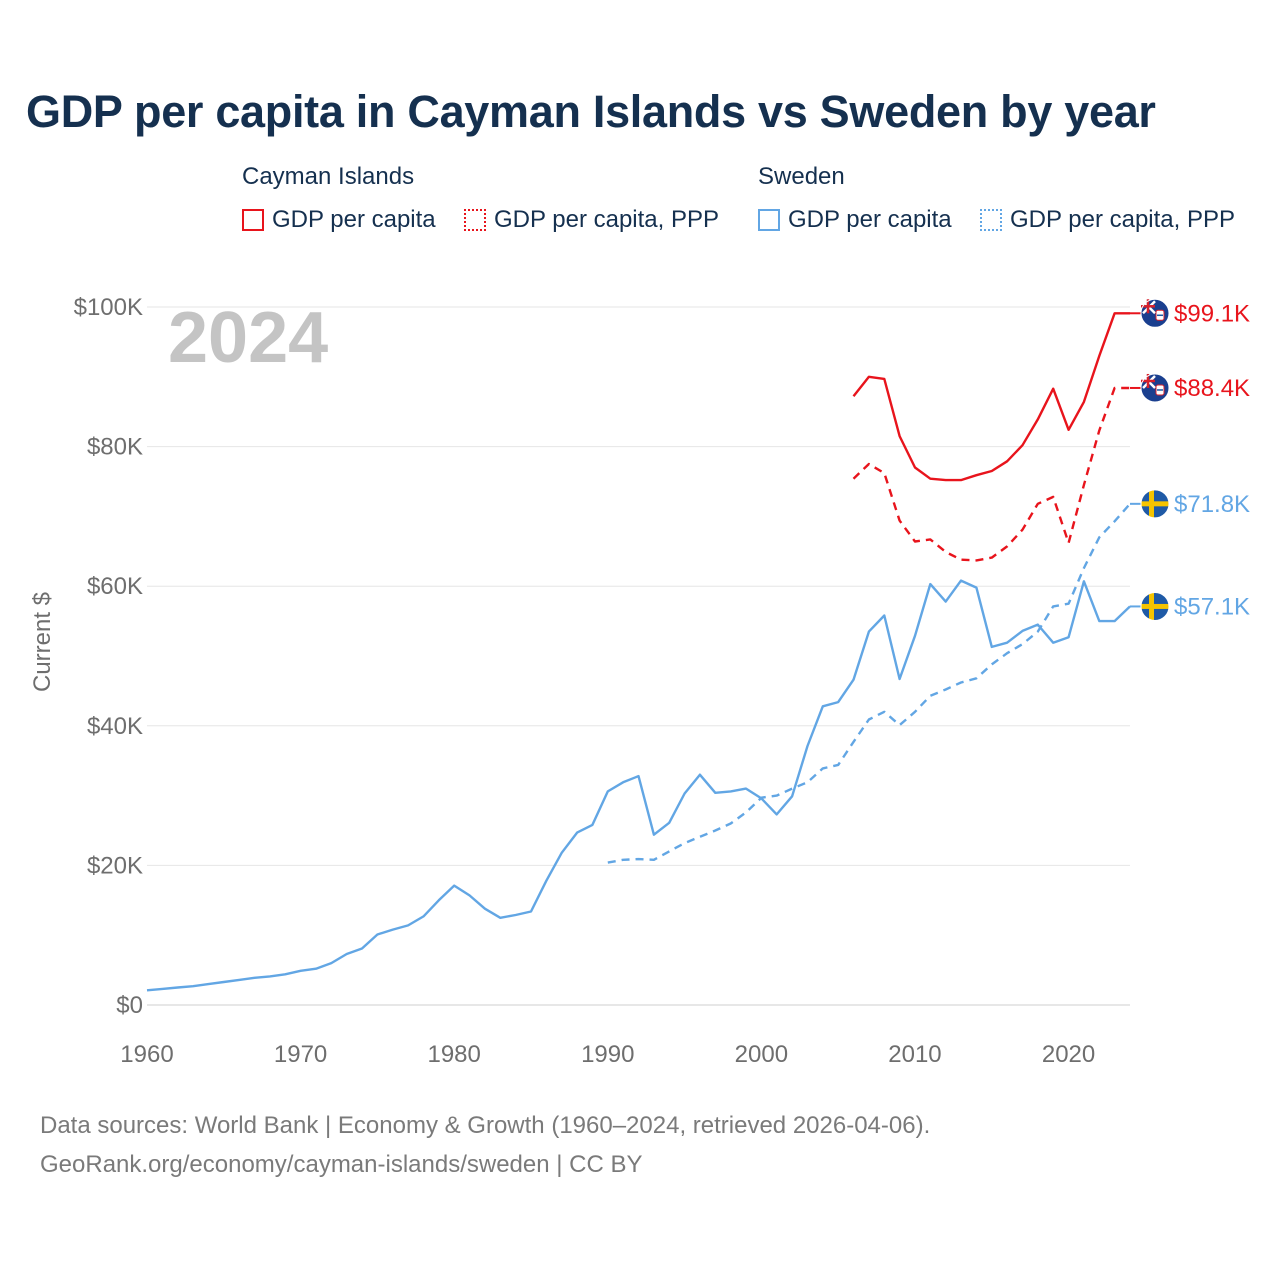  I want to click on x-tick-label: 1990, so click(607, 1054).